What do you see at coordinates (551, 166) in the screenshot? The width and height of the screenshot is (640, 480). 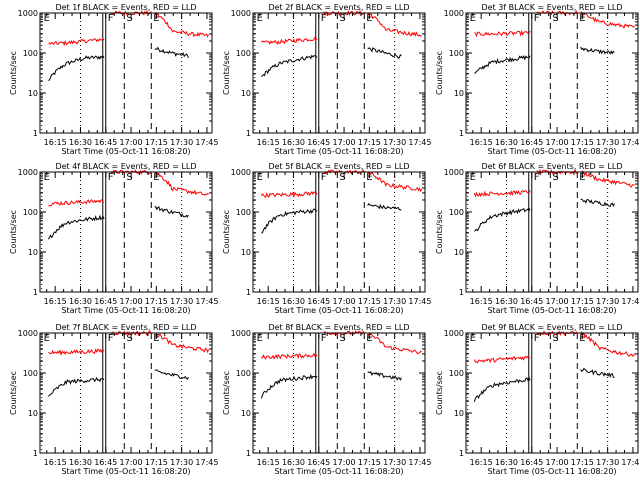 I see `panel-title: Det 6f BLACK = Events, RED = LLD` at bounding box center [551, 166].